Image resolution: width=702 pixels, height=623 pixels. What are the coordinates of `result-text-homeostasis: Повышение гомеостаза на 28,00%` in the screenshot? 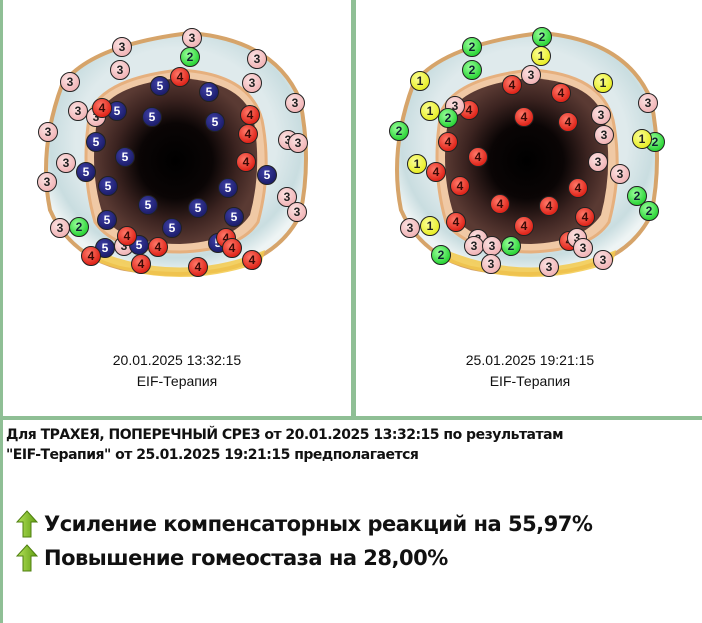 It's located at (246, 558).